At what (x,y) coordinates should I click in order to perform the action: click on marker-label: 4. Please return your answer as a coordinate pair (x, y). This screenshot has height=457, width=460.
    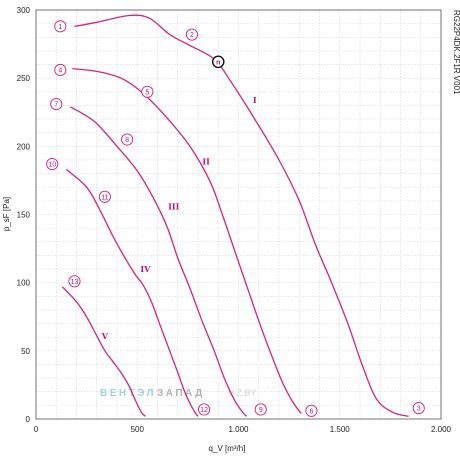
    Looking at the image, I should click on (60, 70).